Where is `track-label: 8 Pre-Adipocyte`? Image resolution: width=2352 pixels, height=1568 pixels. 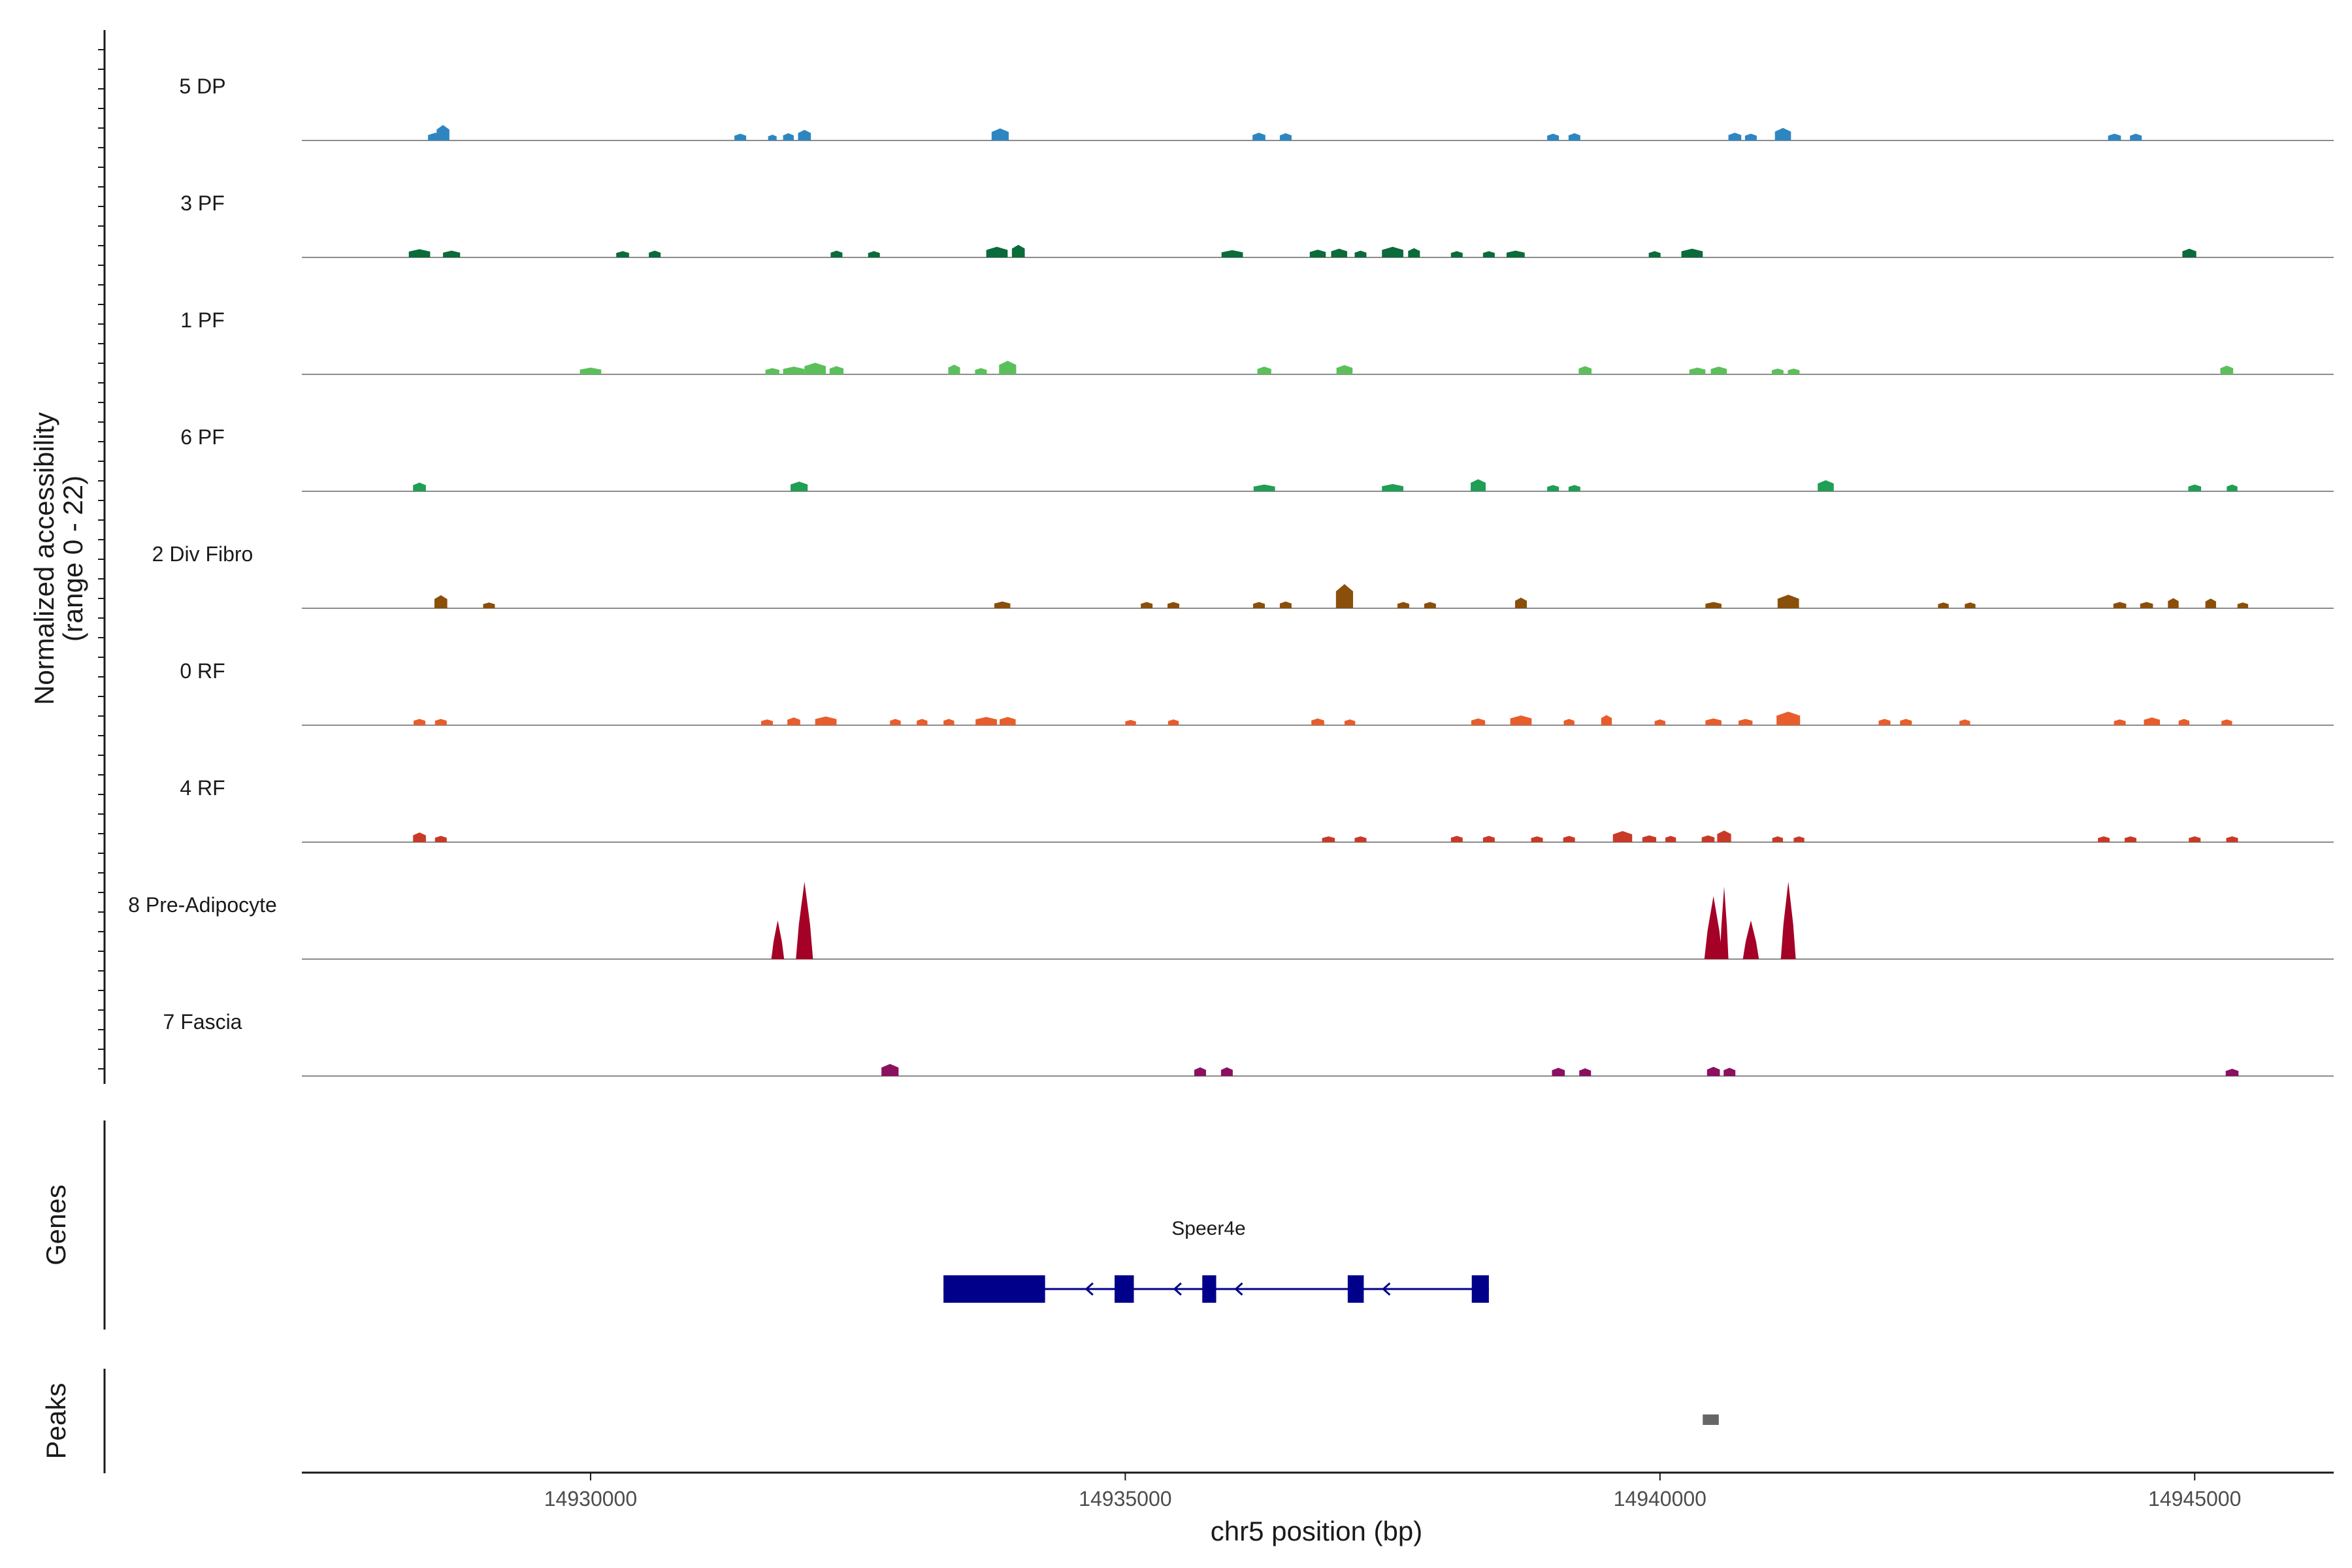
track-label: 8 Pre-Adipocyte is located at coordinates (202, 905).